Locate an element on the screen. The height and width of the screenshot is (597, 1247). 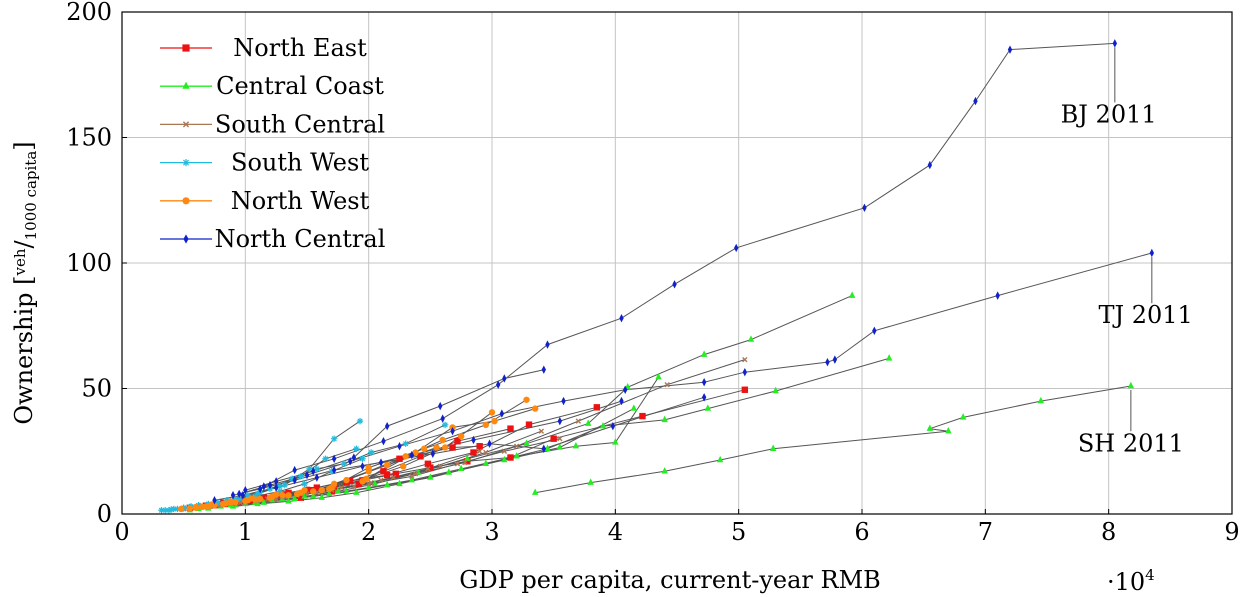
legend-marker-central-coast is located at coordinates (186, 85).